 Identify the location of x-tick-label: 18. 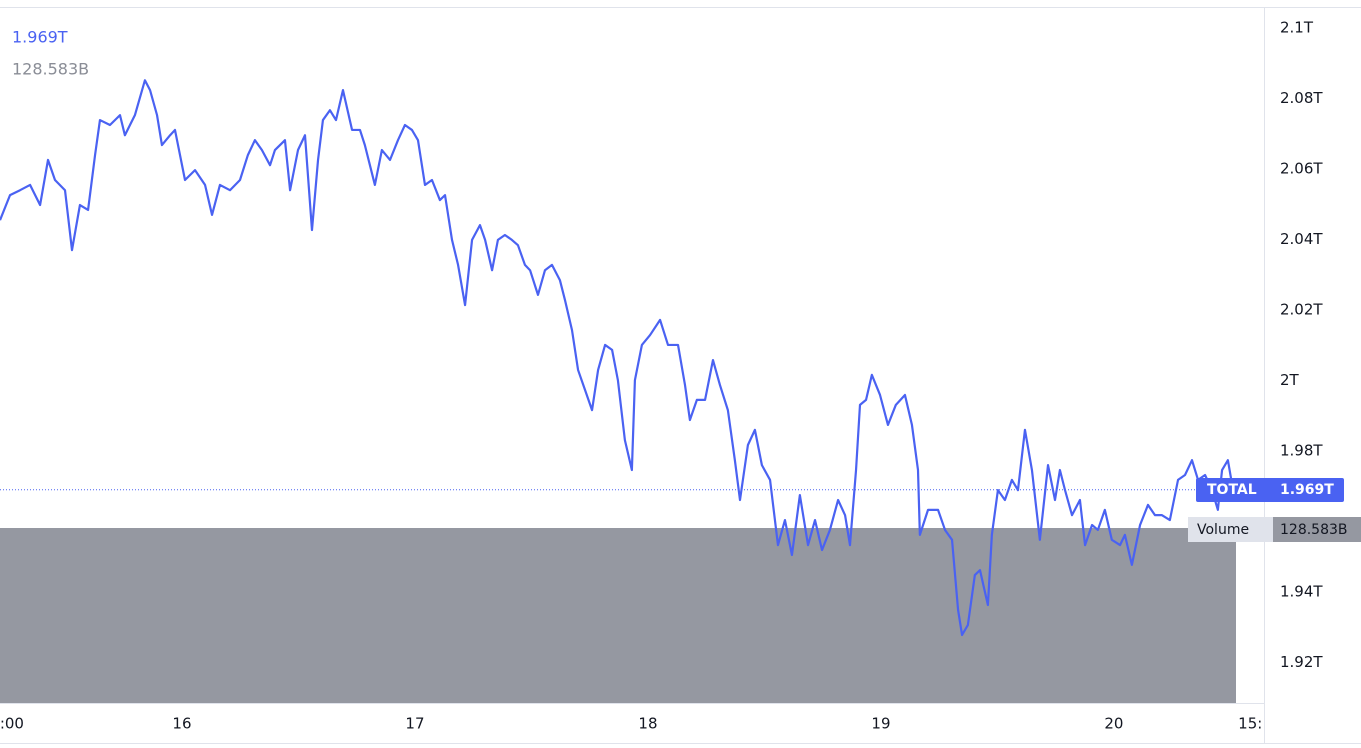
(647, 724).